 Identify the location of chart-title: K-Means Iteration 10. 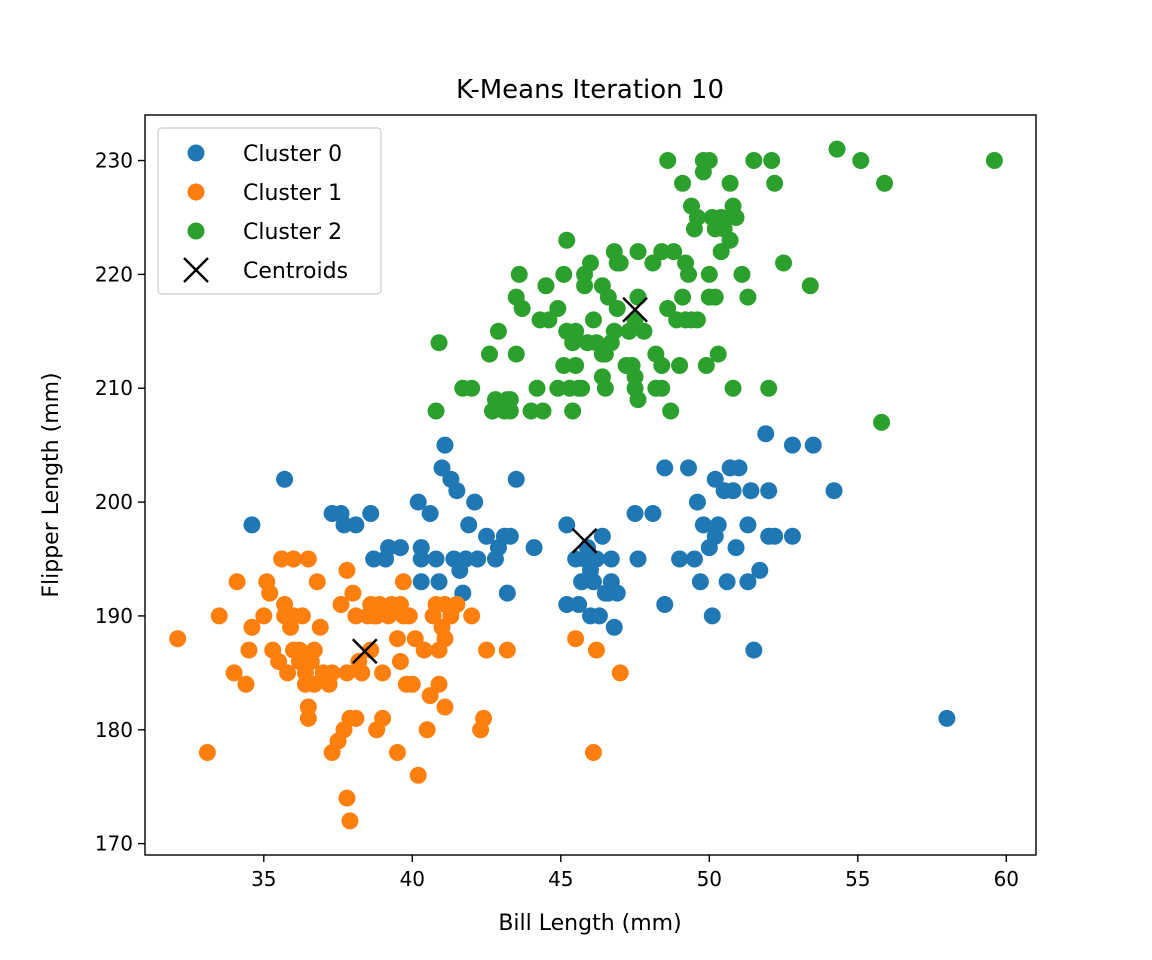
(590, 90).